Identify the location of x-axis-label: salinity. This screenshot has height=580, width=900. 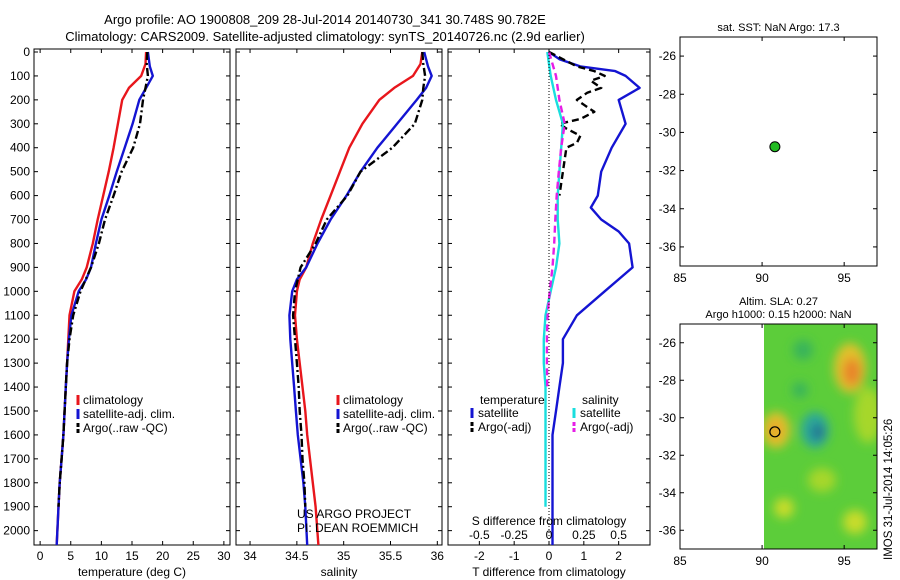
(339, 572).